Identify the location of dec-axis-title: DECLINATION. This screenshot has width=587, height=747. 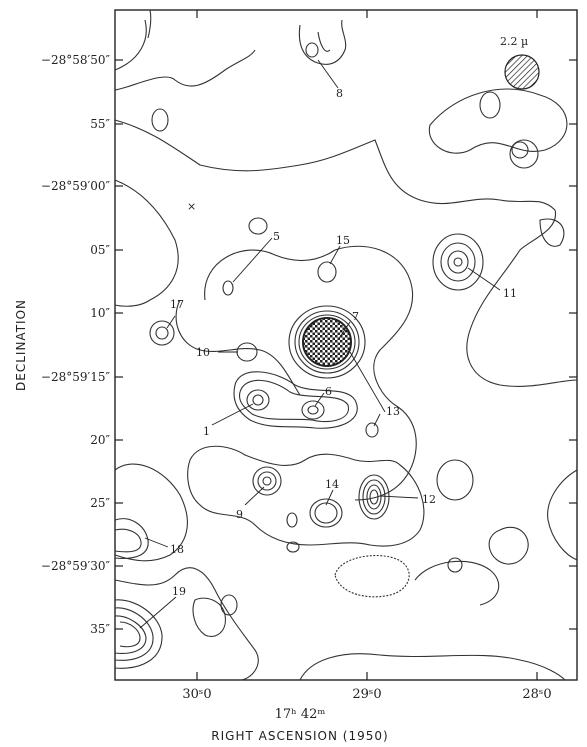
(21, 345).